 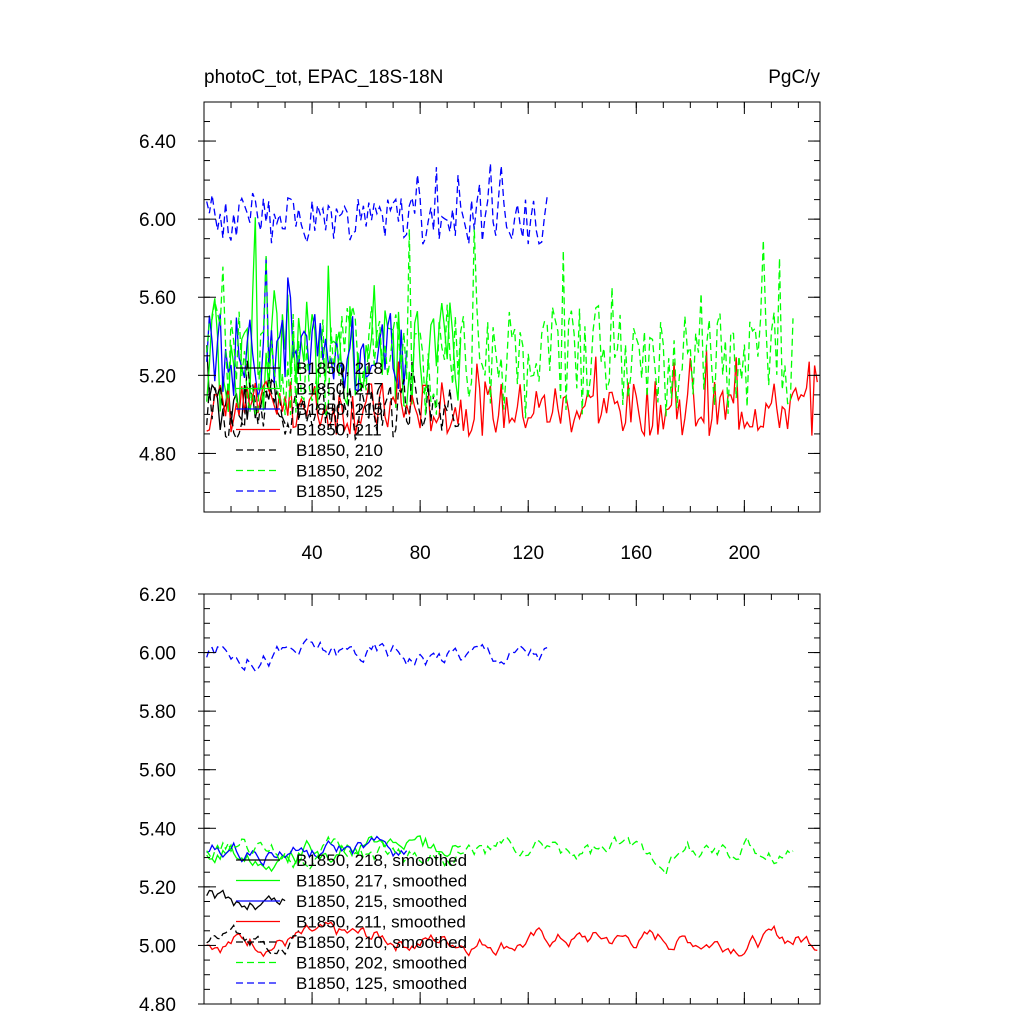 What do you see at coordinates (339, 368) in the screenshot?
I see `legend-label: B1850, 218` at bounding box center [339, 368].